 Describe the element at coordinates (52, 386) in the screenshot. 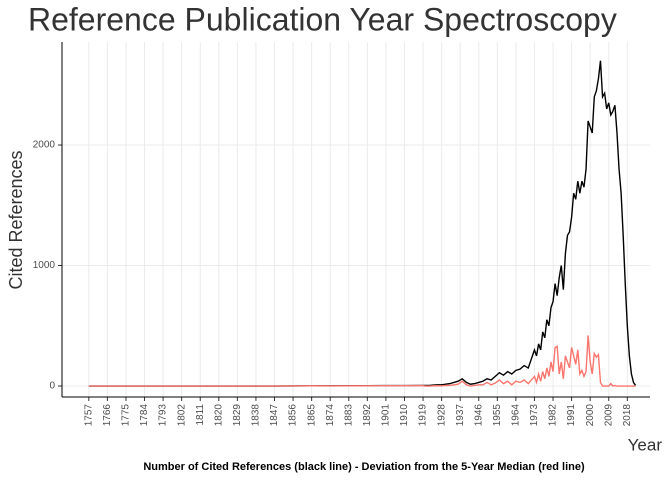

I see `y-tick-label: 0` at that location.